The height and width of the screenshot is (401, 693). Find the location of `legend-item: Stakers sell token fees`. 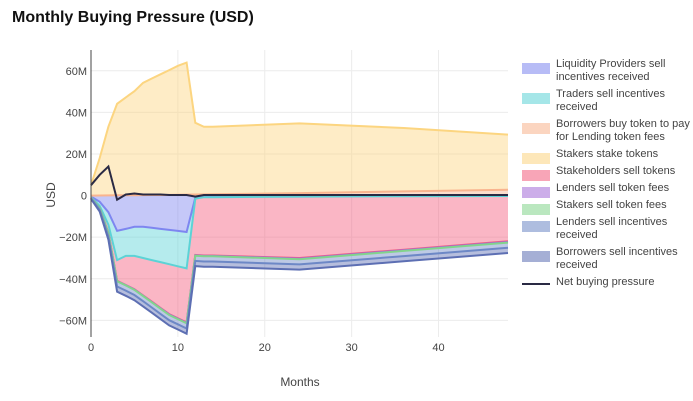

legend-item: Stakers sell token fees is located at coordinates (605, 207).